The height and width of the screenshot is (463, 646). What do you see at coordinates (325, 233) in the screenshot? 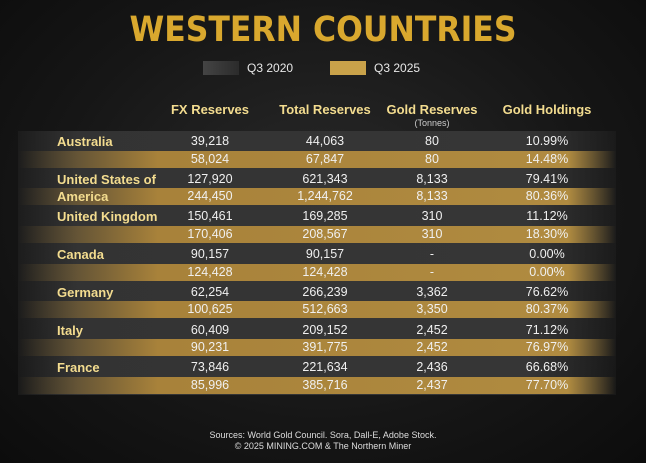
I see `cell: 208,567` at bounding box center [325, 233].